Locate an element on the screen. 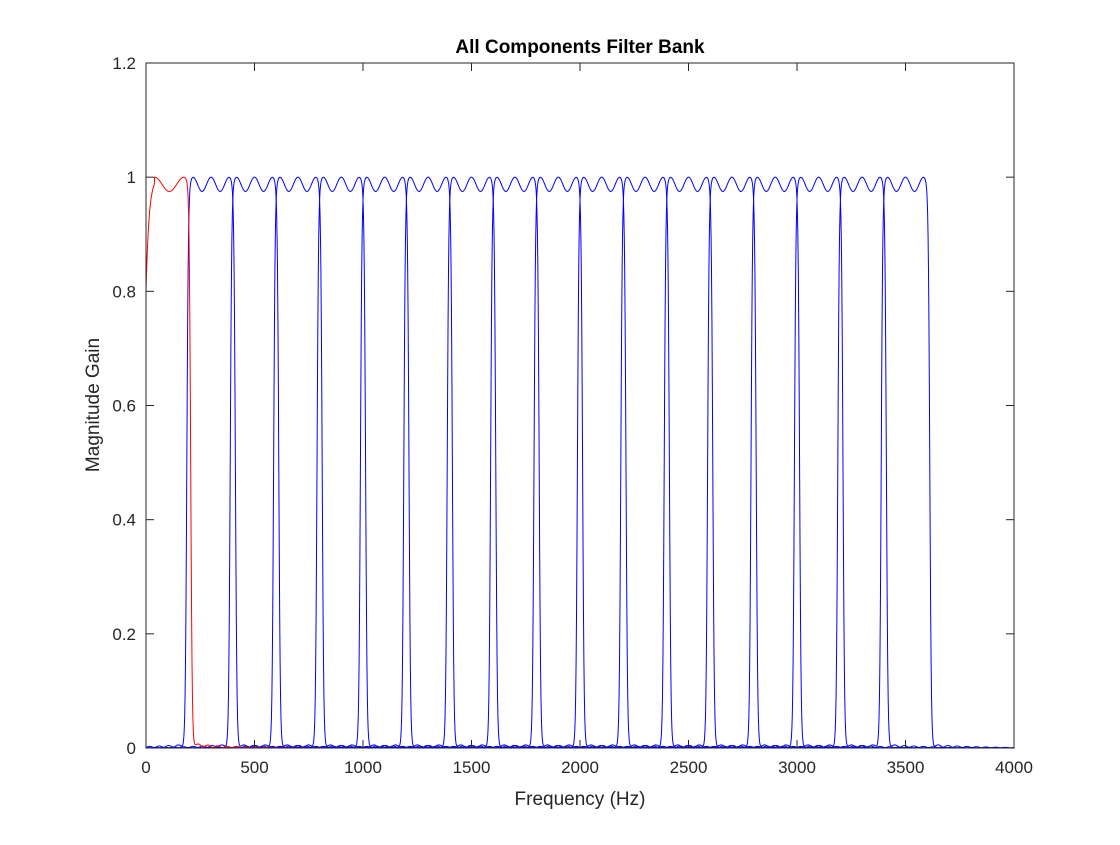  x-tick-label: 3000 is located at coordinates (797, 767).